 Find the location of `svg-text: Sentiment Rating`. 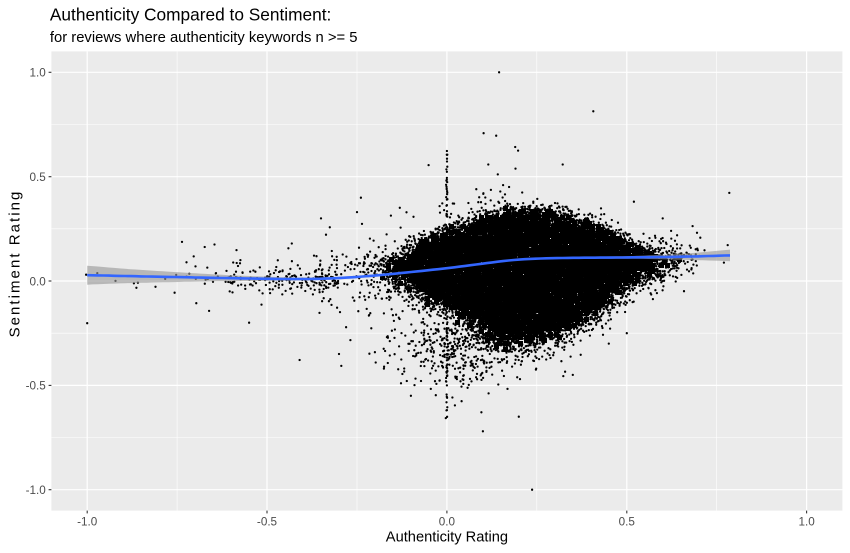

svg-text: Sentiment Rating is located at coordinates (14, 264).